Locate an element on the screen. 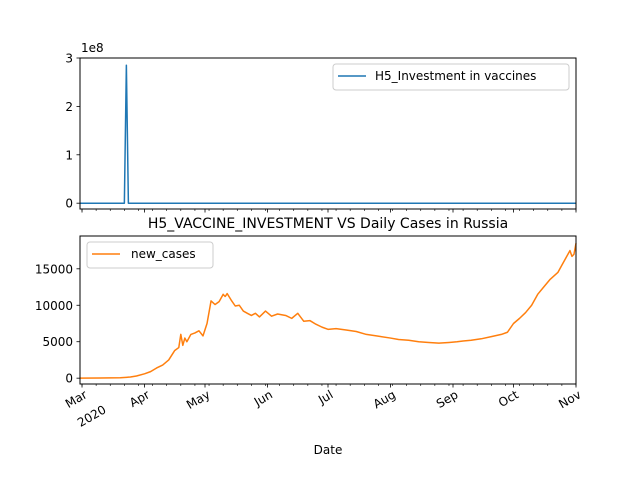 This screenshot has height=480, width=640. bottom-legend-box is located at coordinates (150, 255).